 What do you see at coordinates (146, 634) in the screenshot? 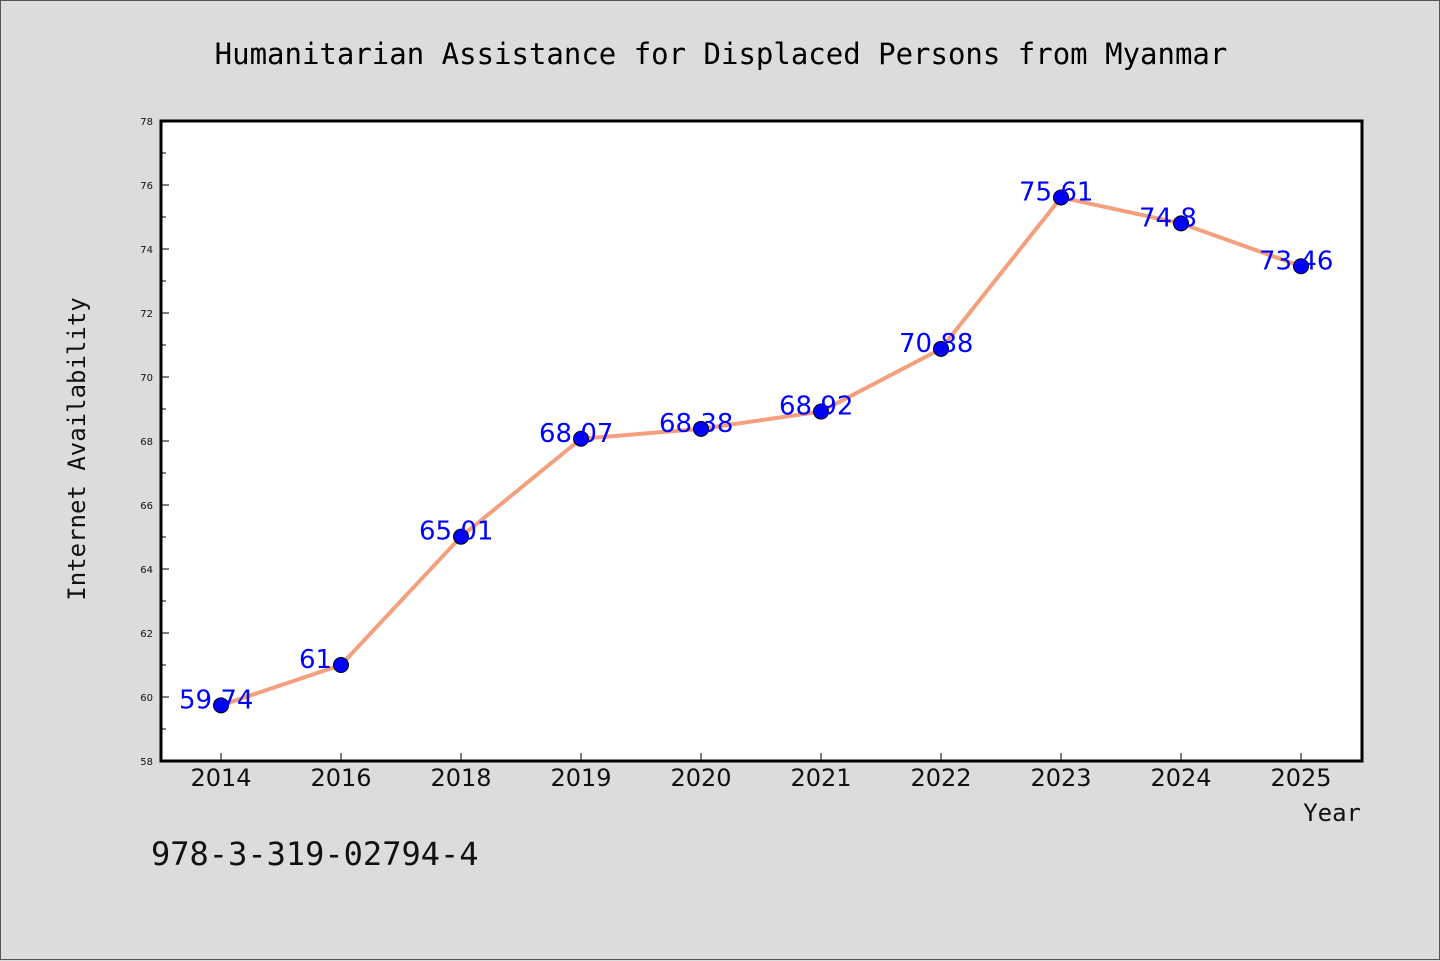
I see `y-tick-label: 62` at bounding box center [146, 634].